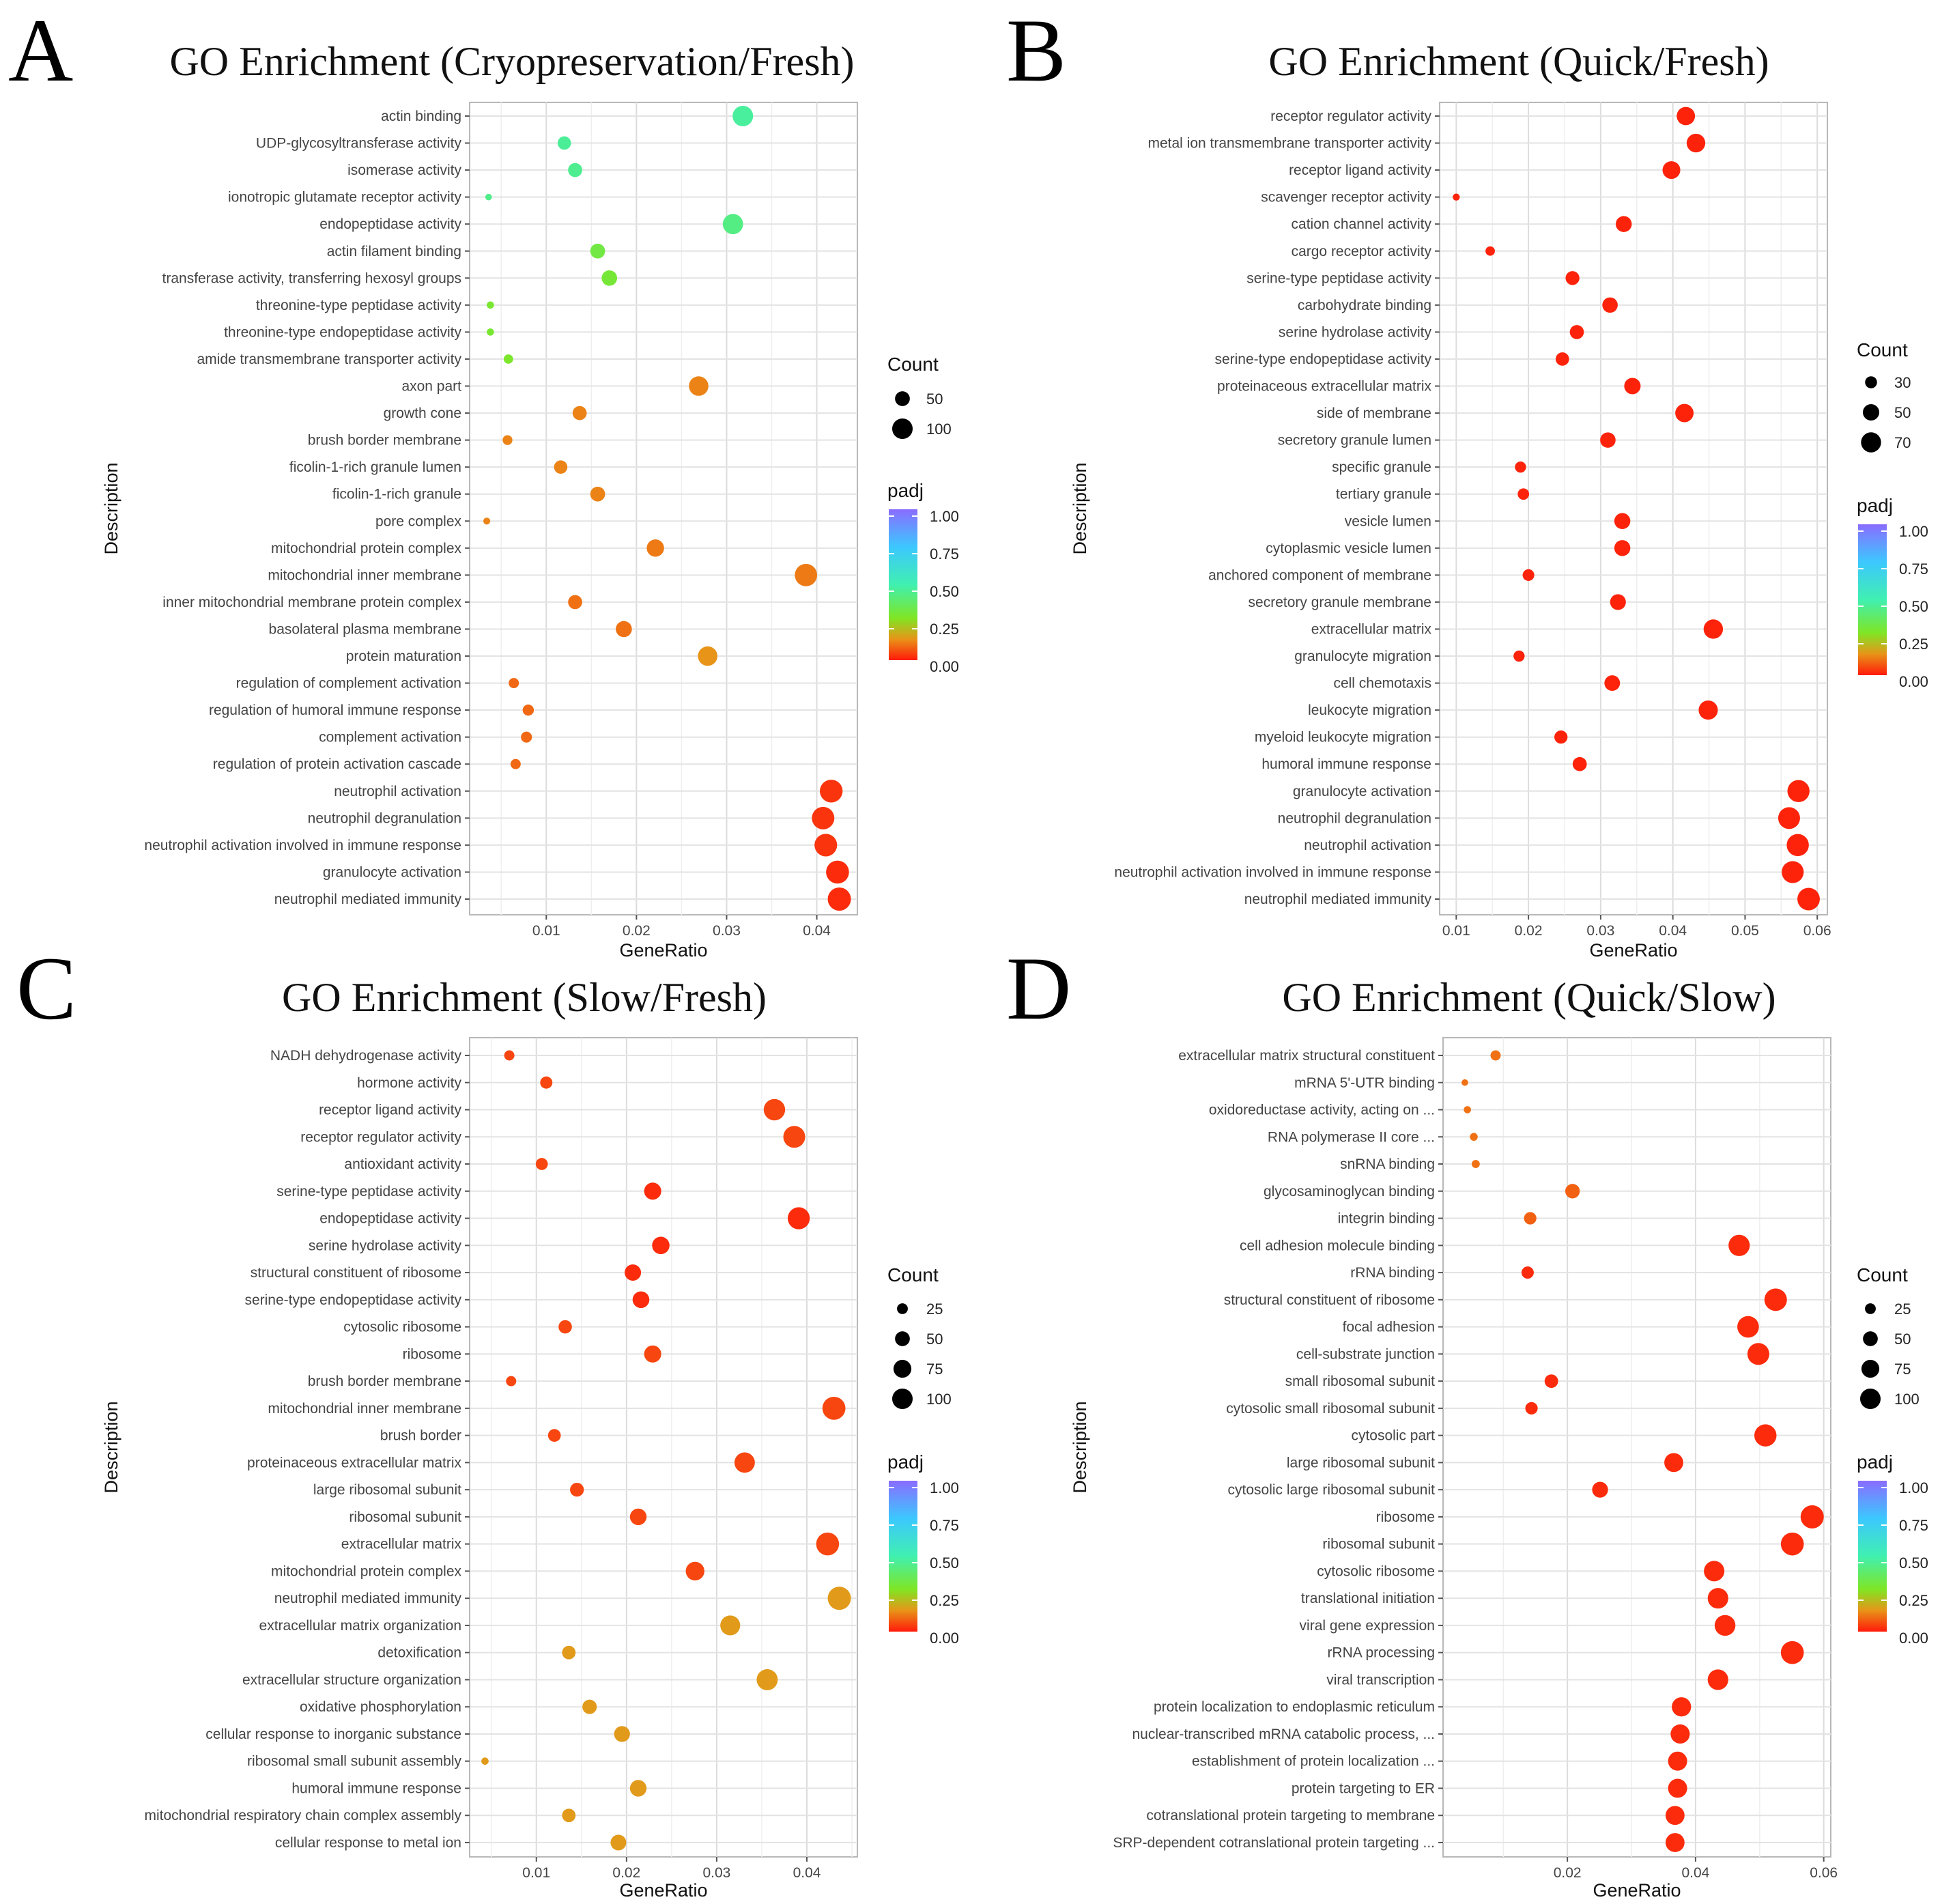  I want to click on chart-title: GO Enrichment (Slow/Fresh), so click(524, 997).